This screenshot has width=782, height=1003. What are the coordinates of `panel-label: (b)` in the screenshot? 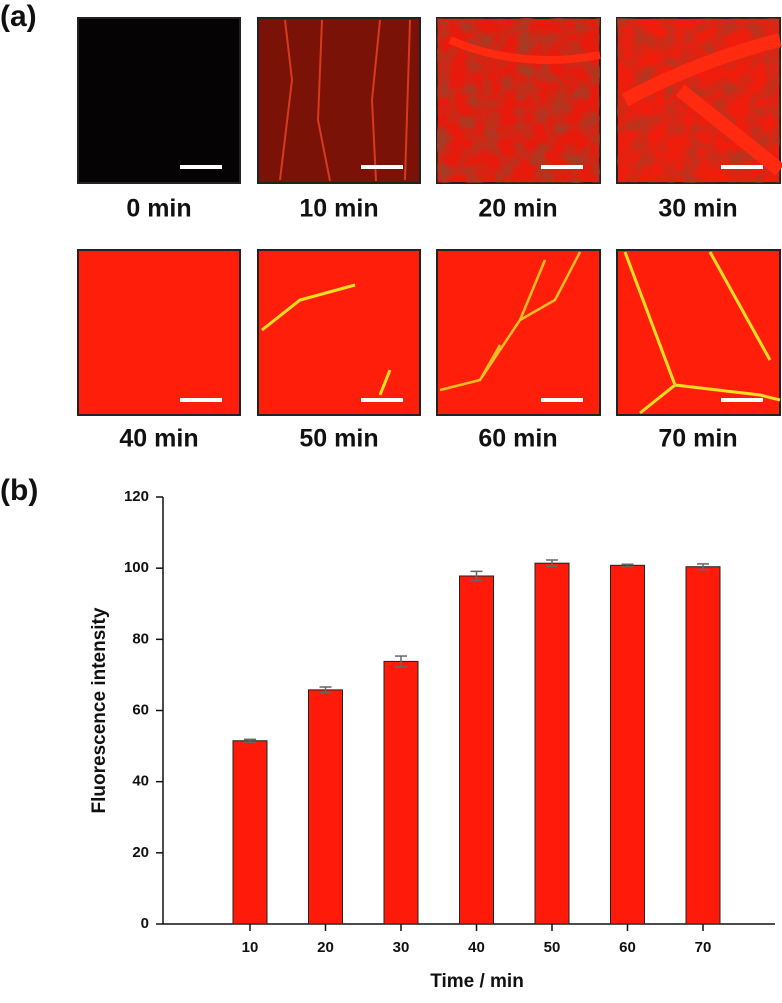 It's located at (19, 490).